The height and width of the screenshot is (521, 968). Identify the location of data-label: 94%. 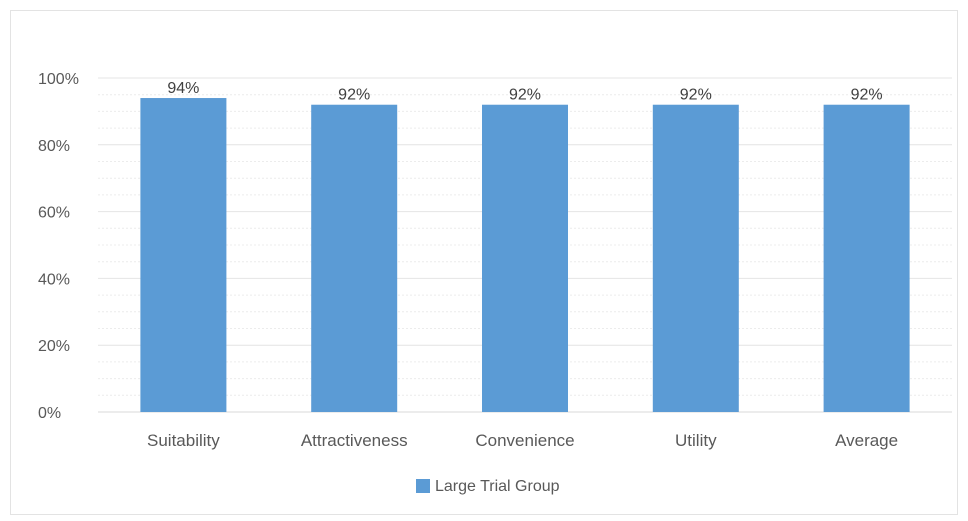
(183, 88).